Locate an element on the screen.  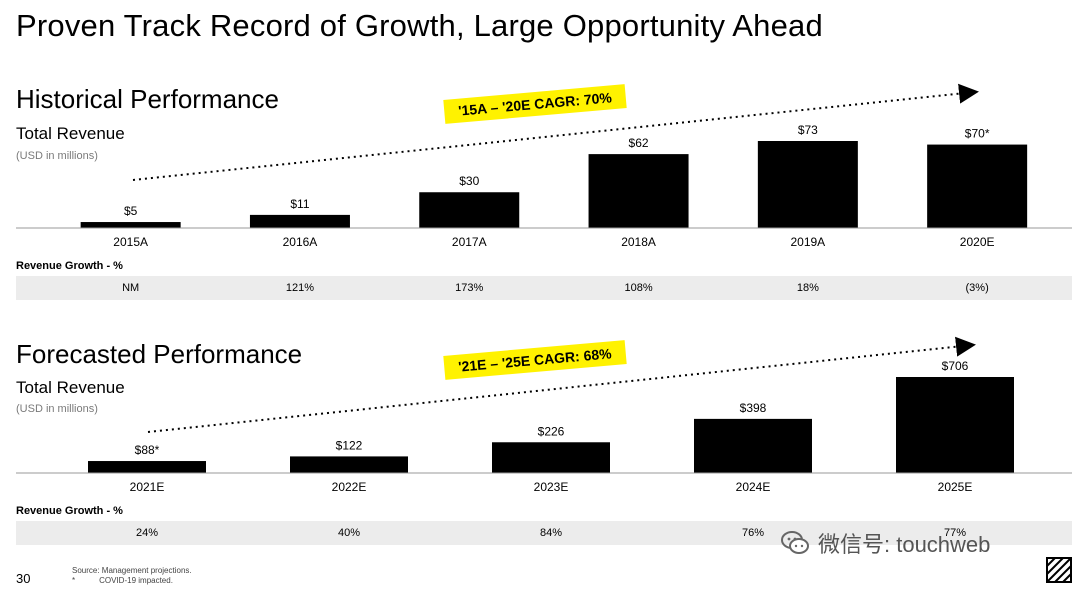
forecast-trend-arrow is located at coordinates (561, 384).